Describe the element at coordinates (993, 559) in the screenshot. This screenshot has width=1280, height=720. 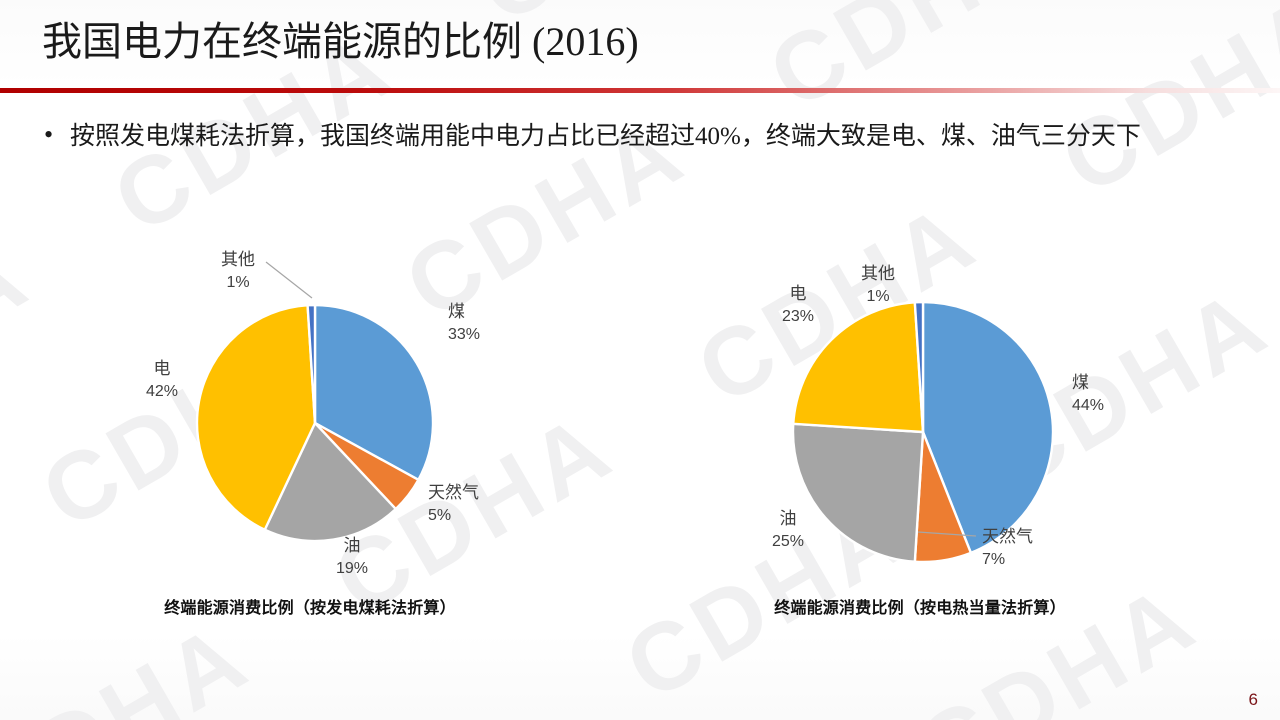
I see `pie-slice-percentage: 7%` at that location.